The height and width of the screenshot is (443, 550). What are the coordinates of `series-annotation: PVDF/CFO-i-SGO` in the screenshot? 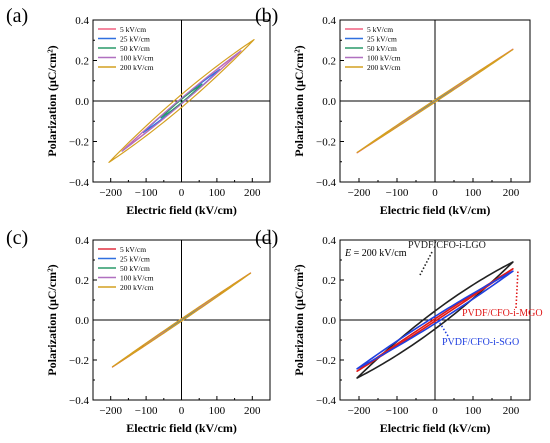 It's located at (480, 342).